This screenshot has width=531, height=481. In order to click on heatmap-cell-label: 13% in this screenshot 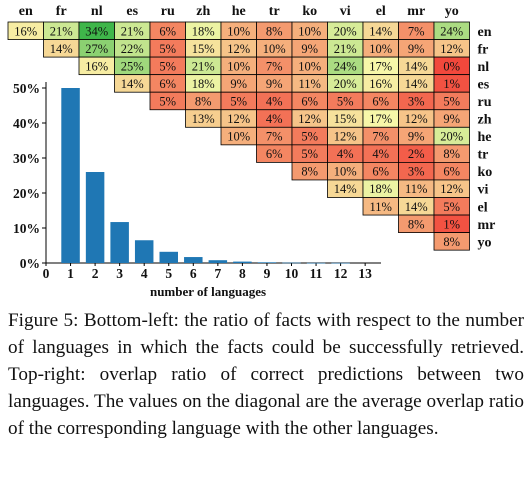, I will do `click(203, 119)`.